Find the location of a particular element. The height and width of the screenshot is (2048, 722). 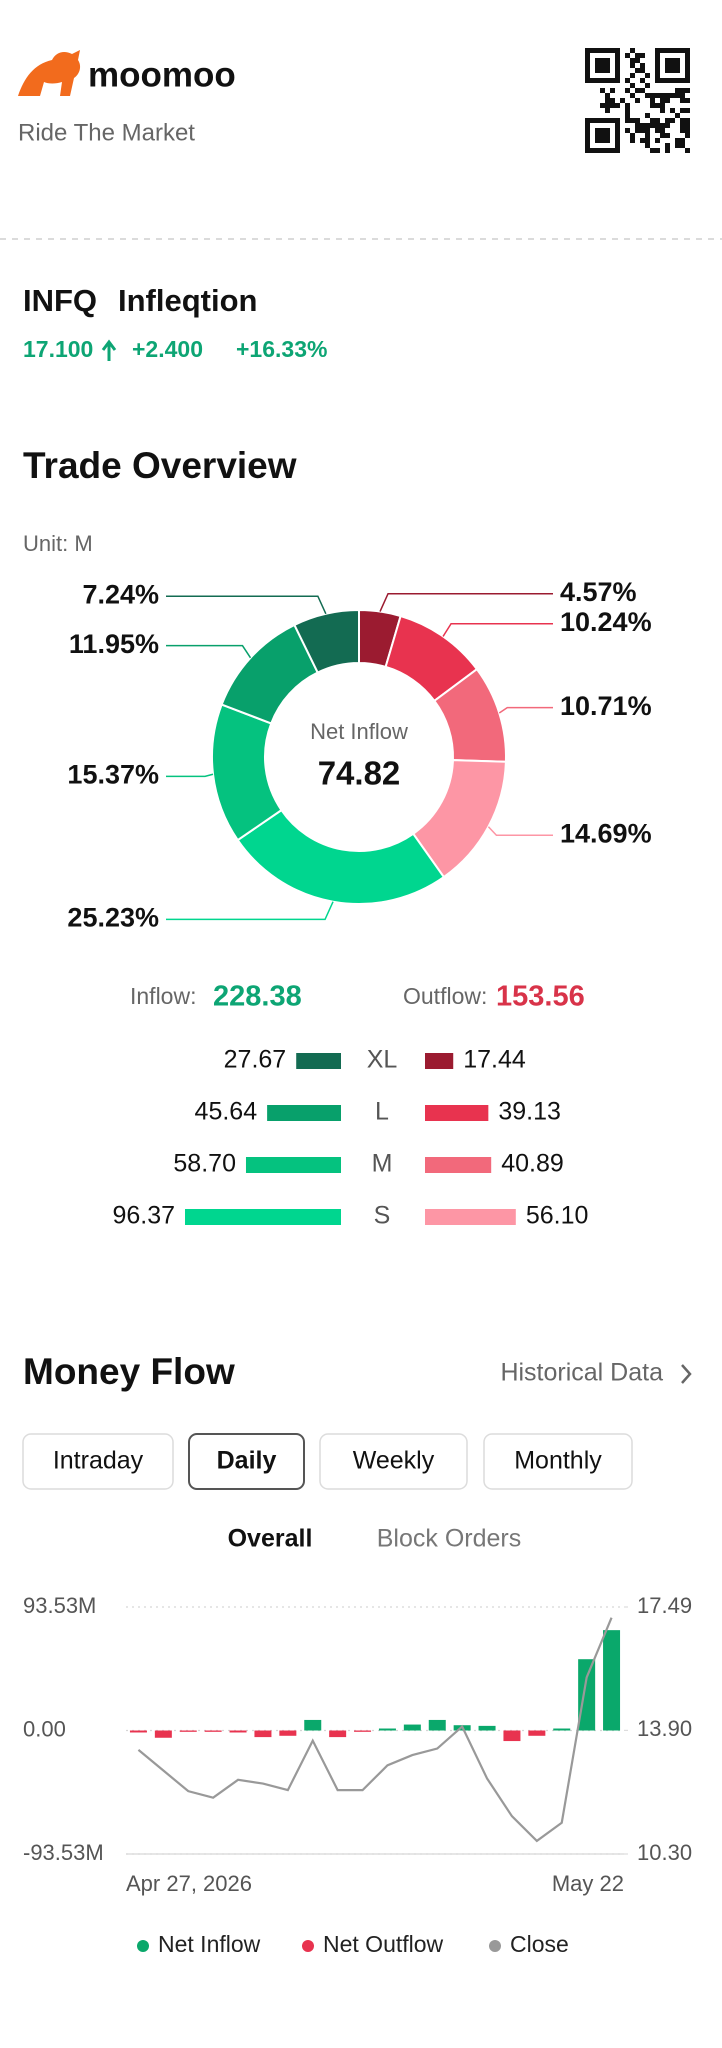

qr-code is located at coordinates (637, 100).